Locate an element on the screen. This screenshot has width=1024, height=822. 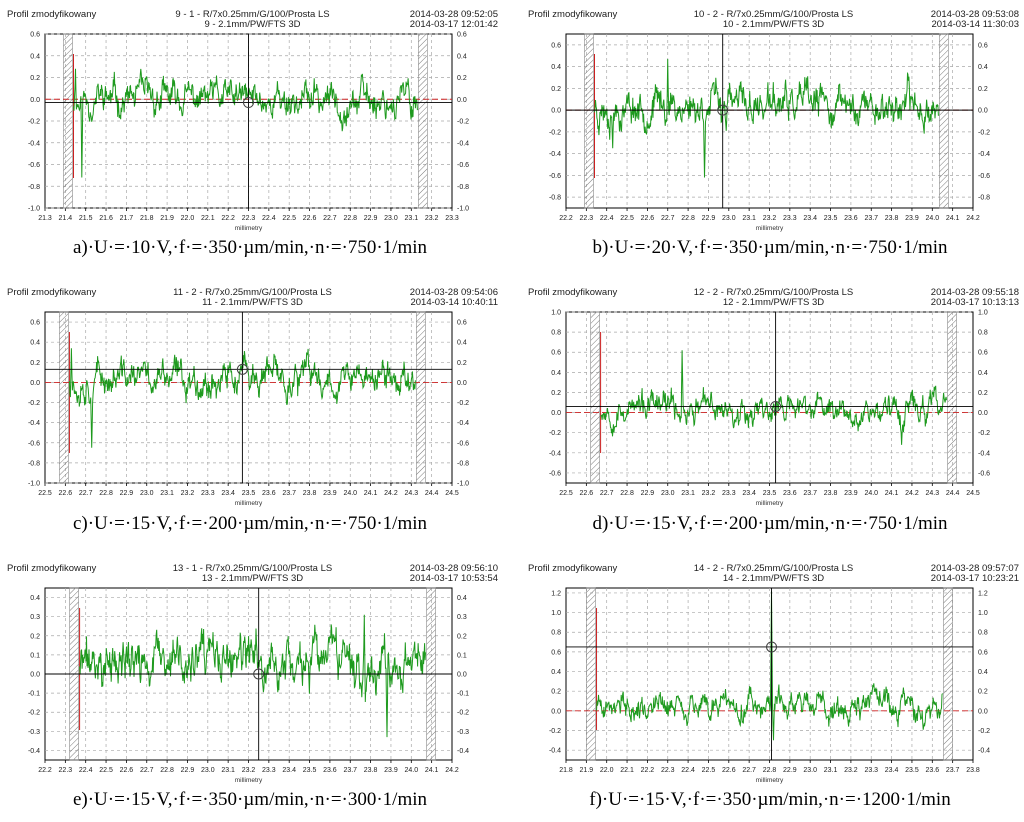
y-tick-label-left: 0.8 is located at coordinates (556, 333).